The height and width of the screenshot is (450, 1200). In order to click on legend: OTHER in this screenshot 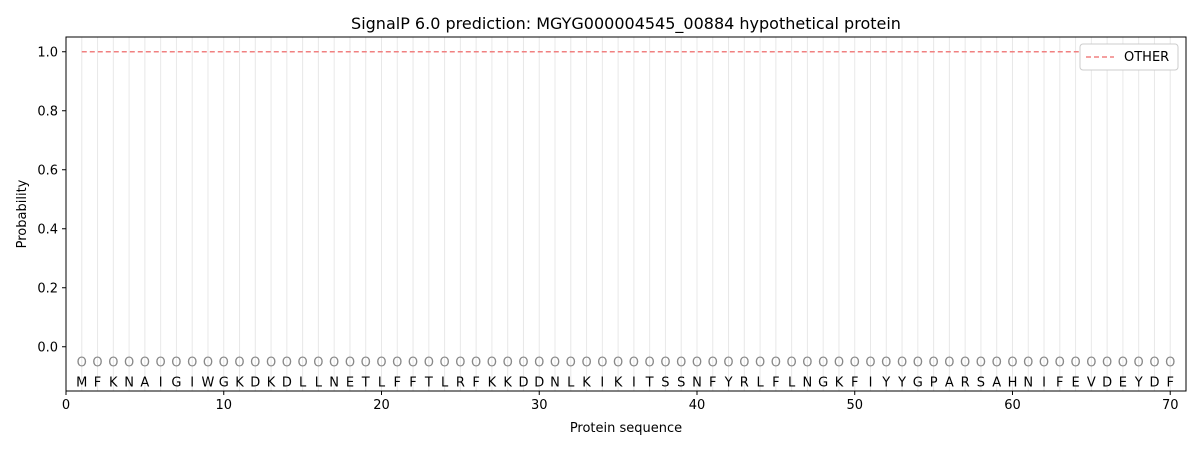, I will do `click(1129, 57)`.